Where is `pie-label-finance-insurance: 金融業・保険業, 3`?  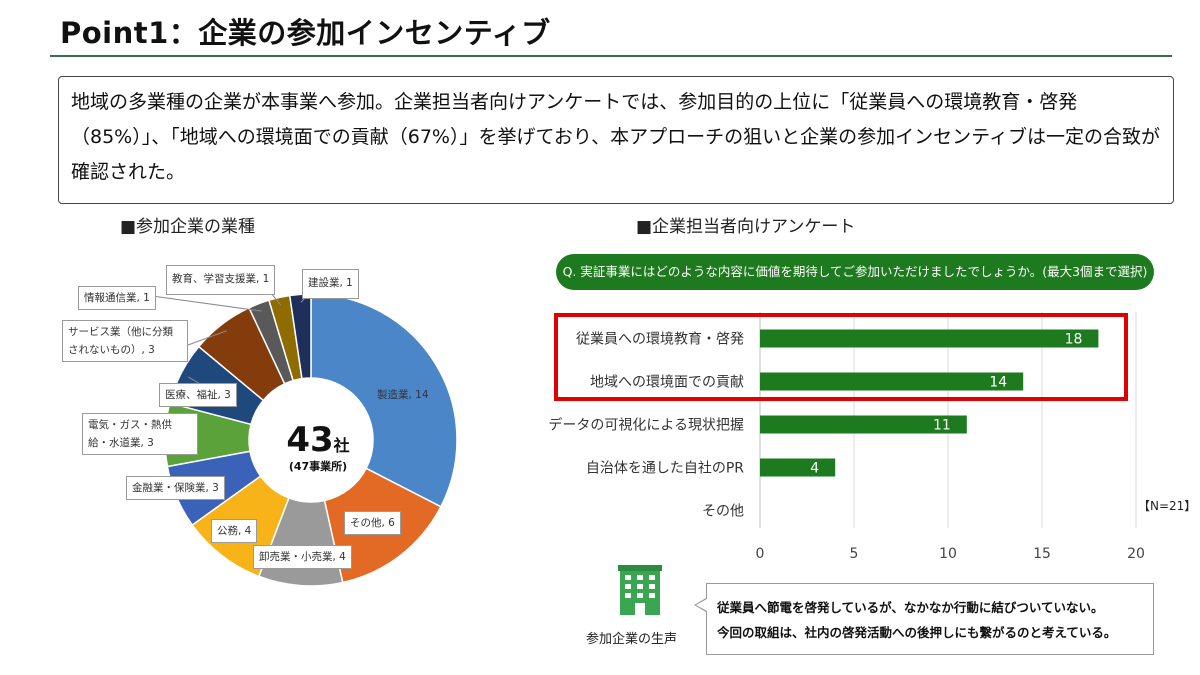
pie-label-finance-insurance: 金融業・保険業, 3 is located at coordinates (175, 488).